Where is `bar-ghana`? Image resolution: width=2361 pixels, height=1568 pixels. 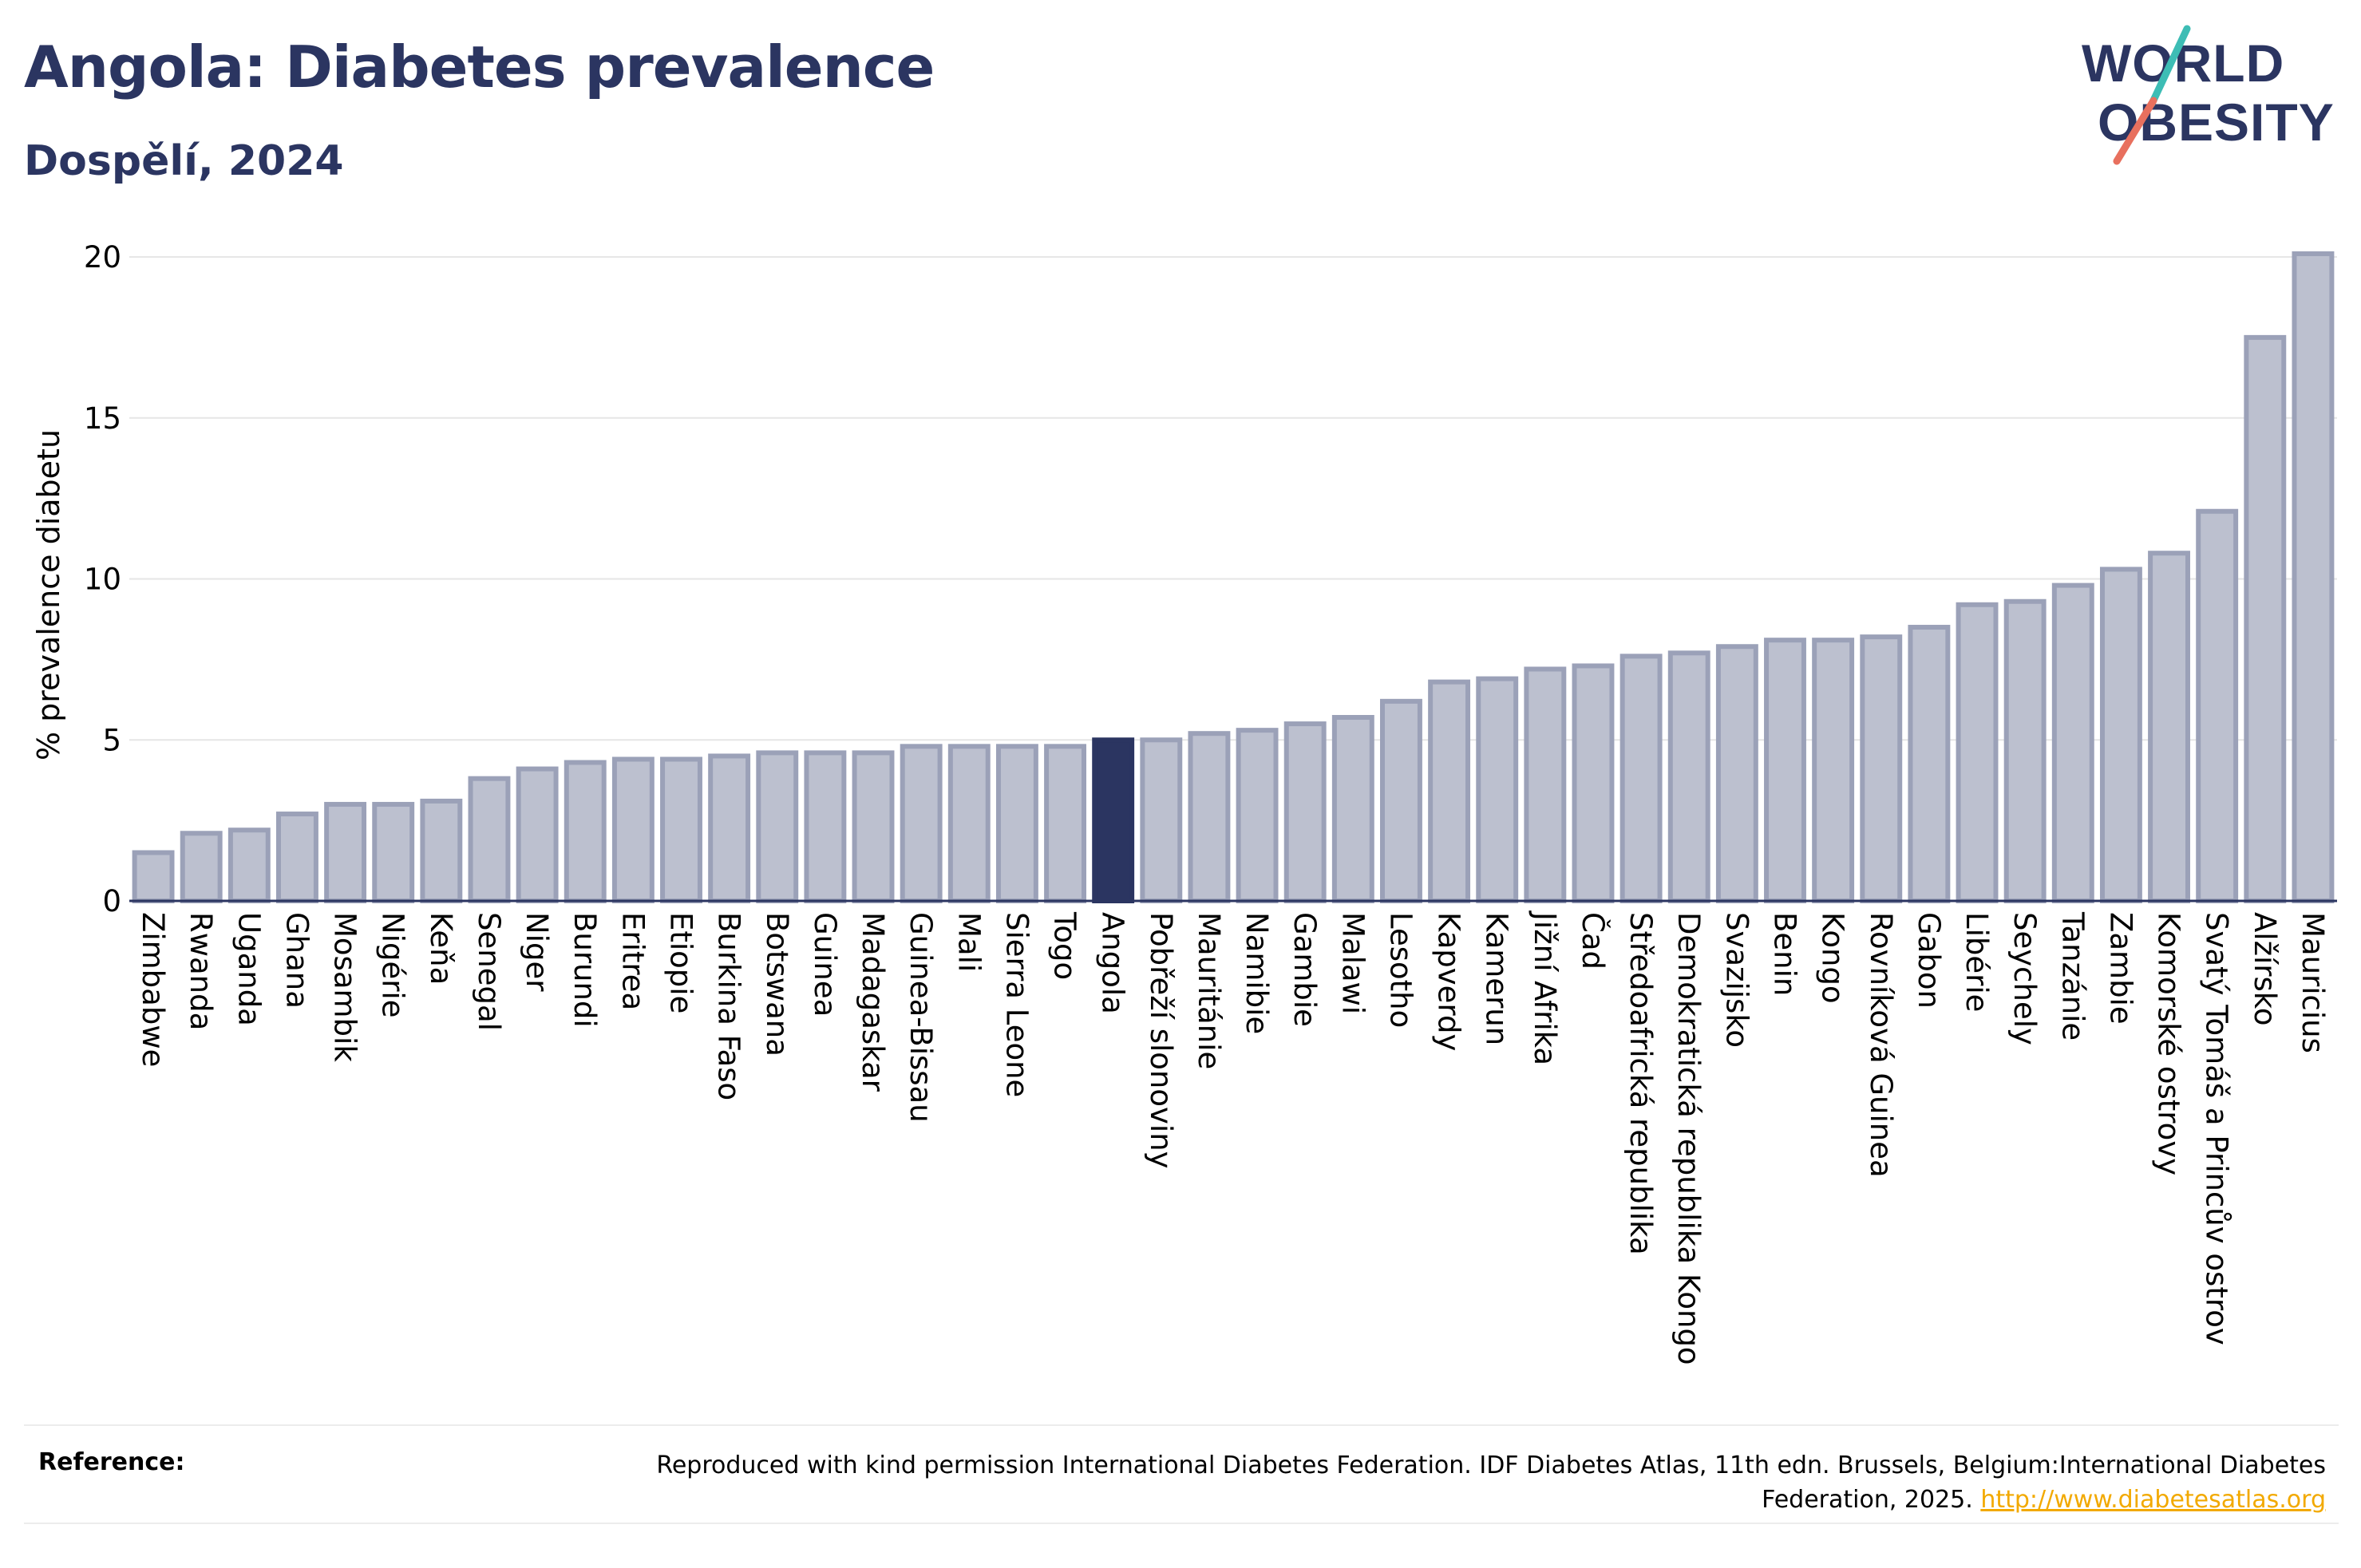 bar-ghana is located at coordinates (297, 857).